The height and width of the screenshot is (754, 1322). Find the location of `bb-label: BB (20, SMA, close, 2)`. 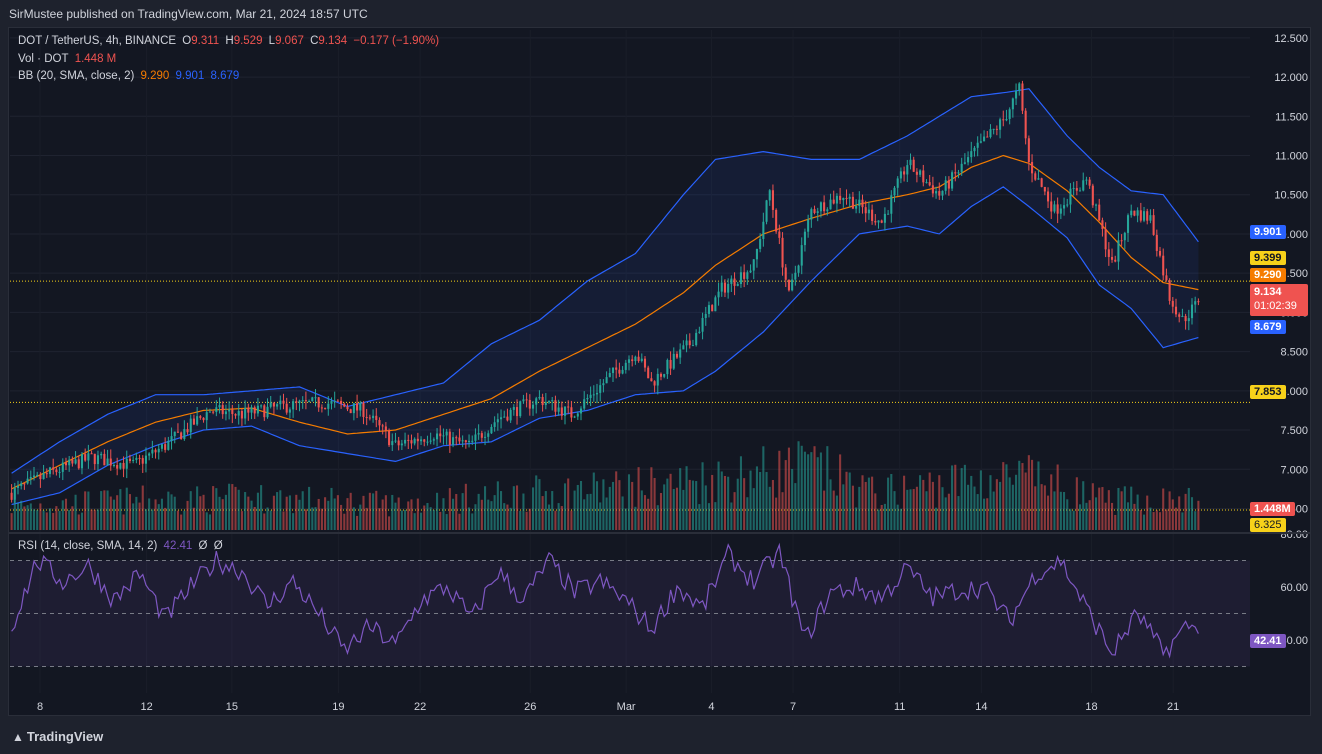

bb-label: BB (20, SMA, close, 2) is located at coordinates (76, 76).